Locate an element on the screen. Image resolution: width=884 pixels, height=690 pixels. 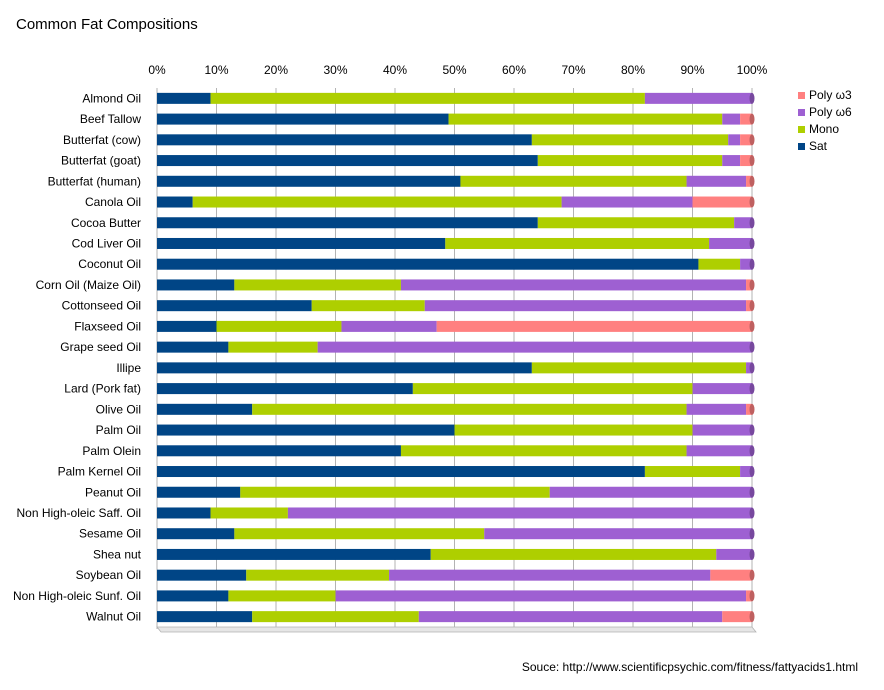
category-label: Shea nut is located at coordinates (117, 554).